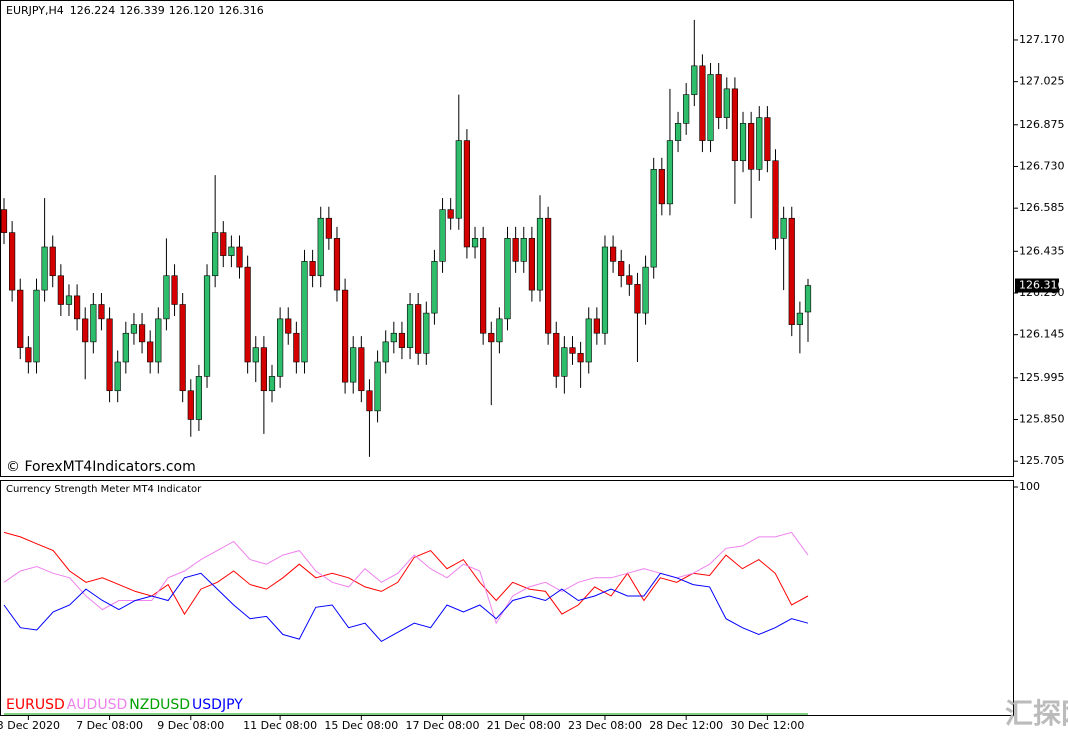  What do you see at coordinates (1042, 124) in the screenshot?
I see `y-tick-label: 126.875` at bounding box center [1042, 124].